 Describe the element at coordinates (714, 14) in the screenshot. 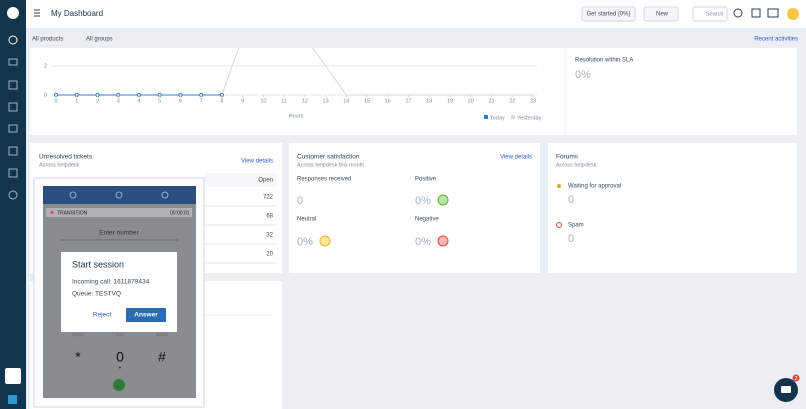

I see `search-placeholder: Search` at that location.